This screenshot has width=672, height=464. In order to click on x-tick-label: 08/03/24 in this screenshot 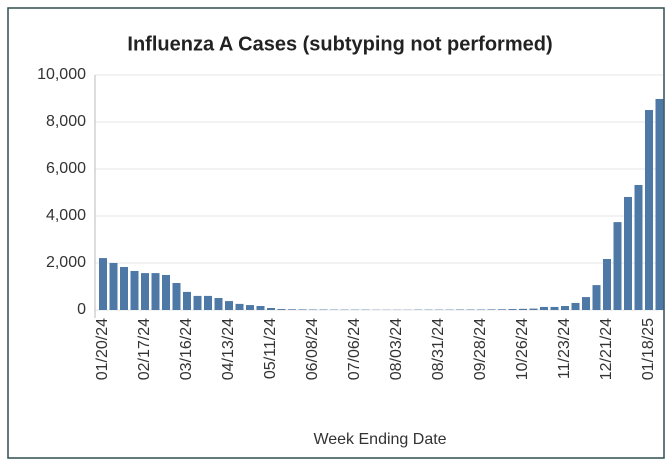, I will do `click(396, 349)`.